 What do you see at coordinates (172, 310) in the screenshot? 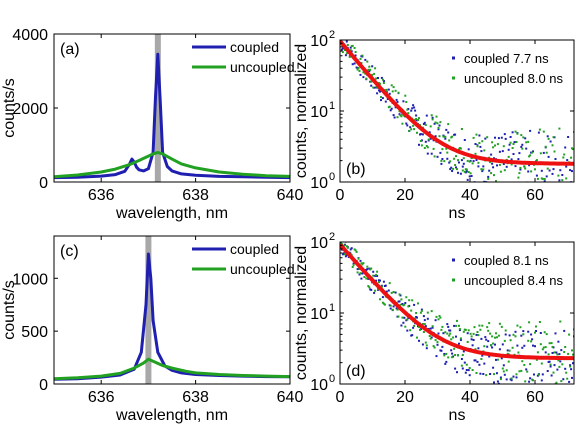
I see `plot-area-c` at bounding box center [172, 310].